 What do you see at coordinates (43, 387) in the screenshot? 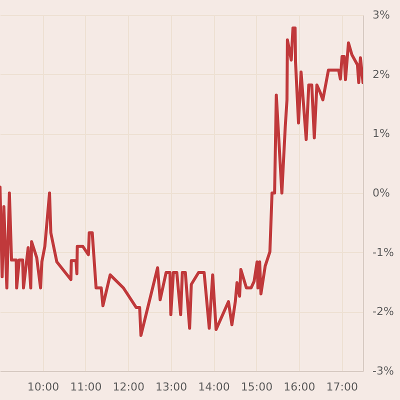
I see `x-tick-label: 10:00` at bounding box center [43, 387].